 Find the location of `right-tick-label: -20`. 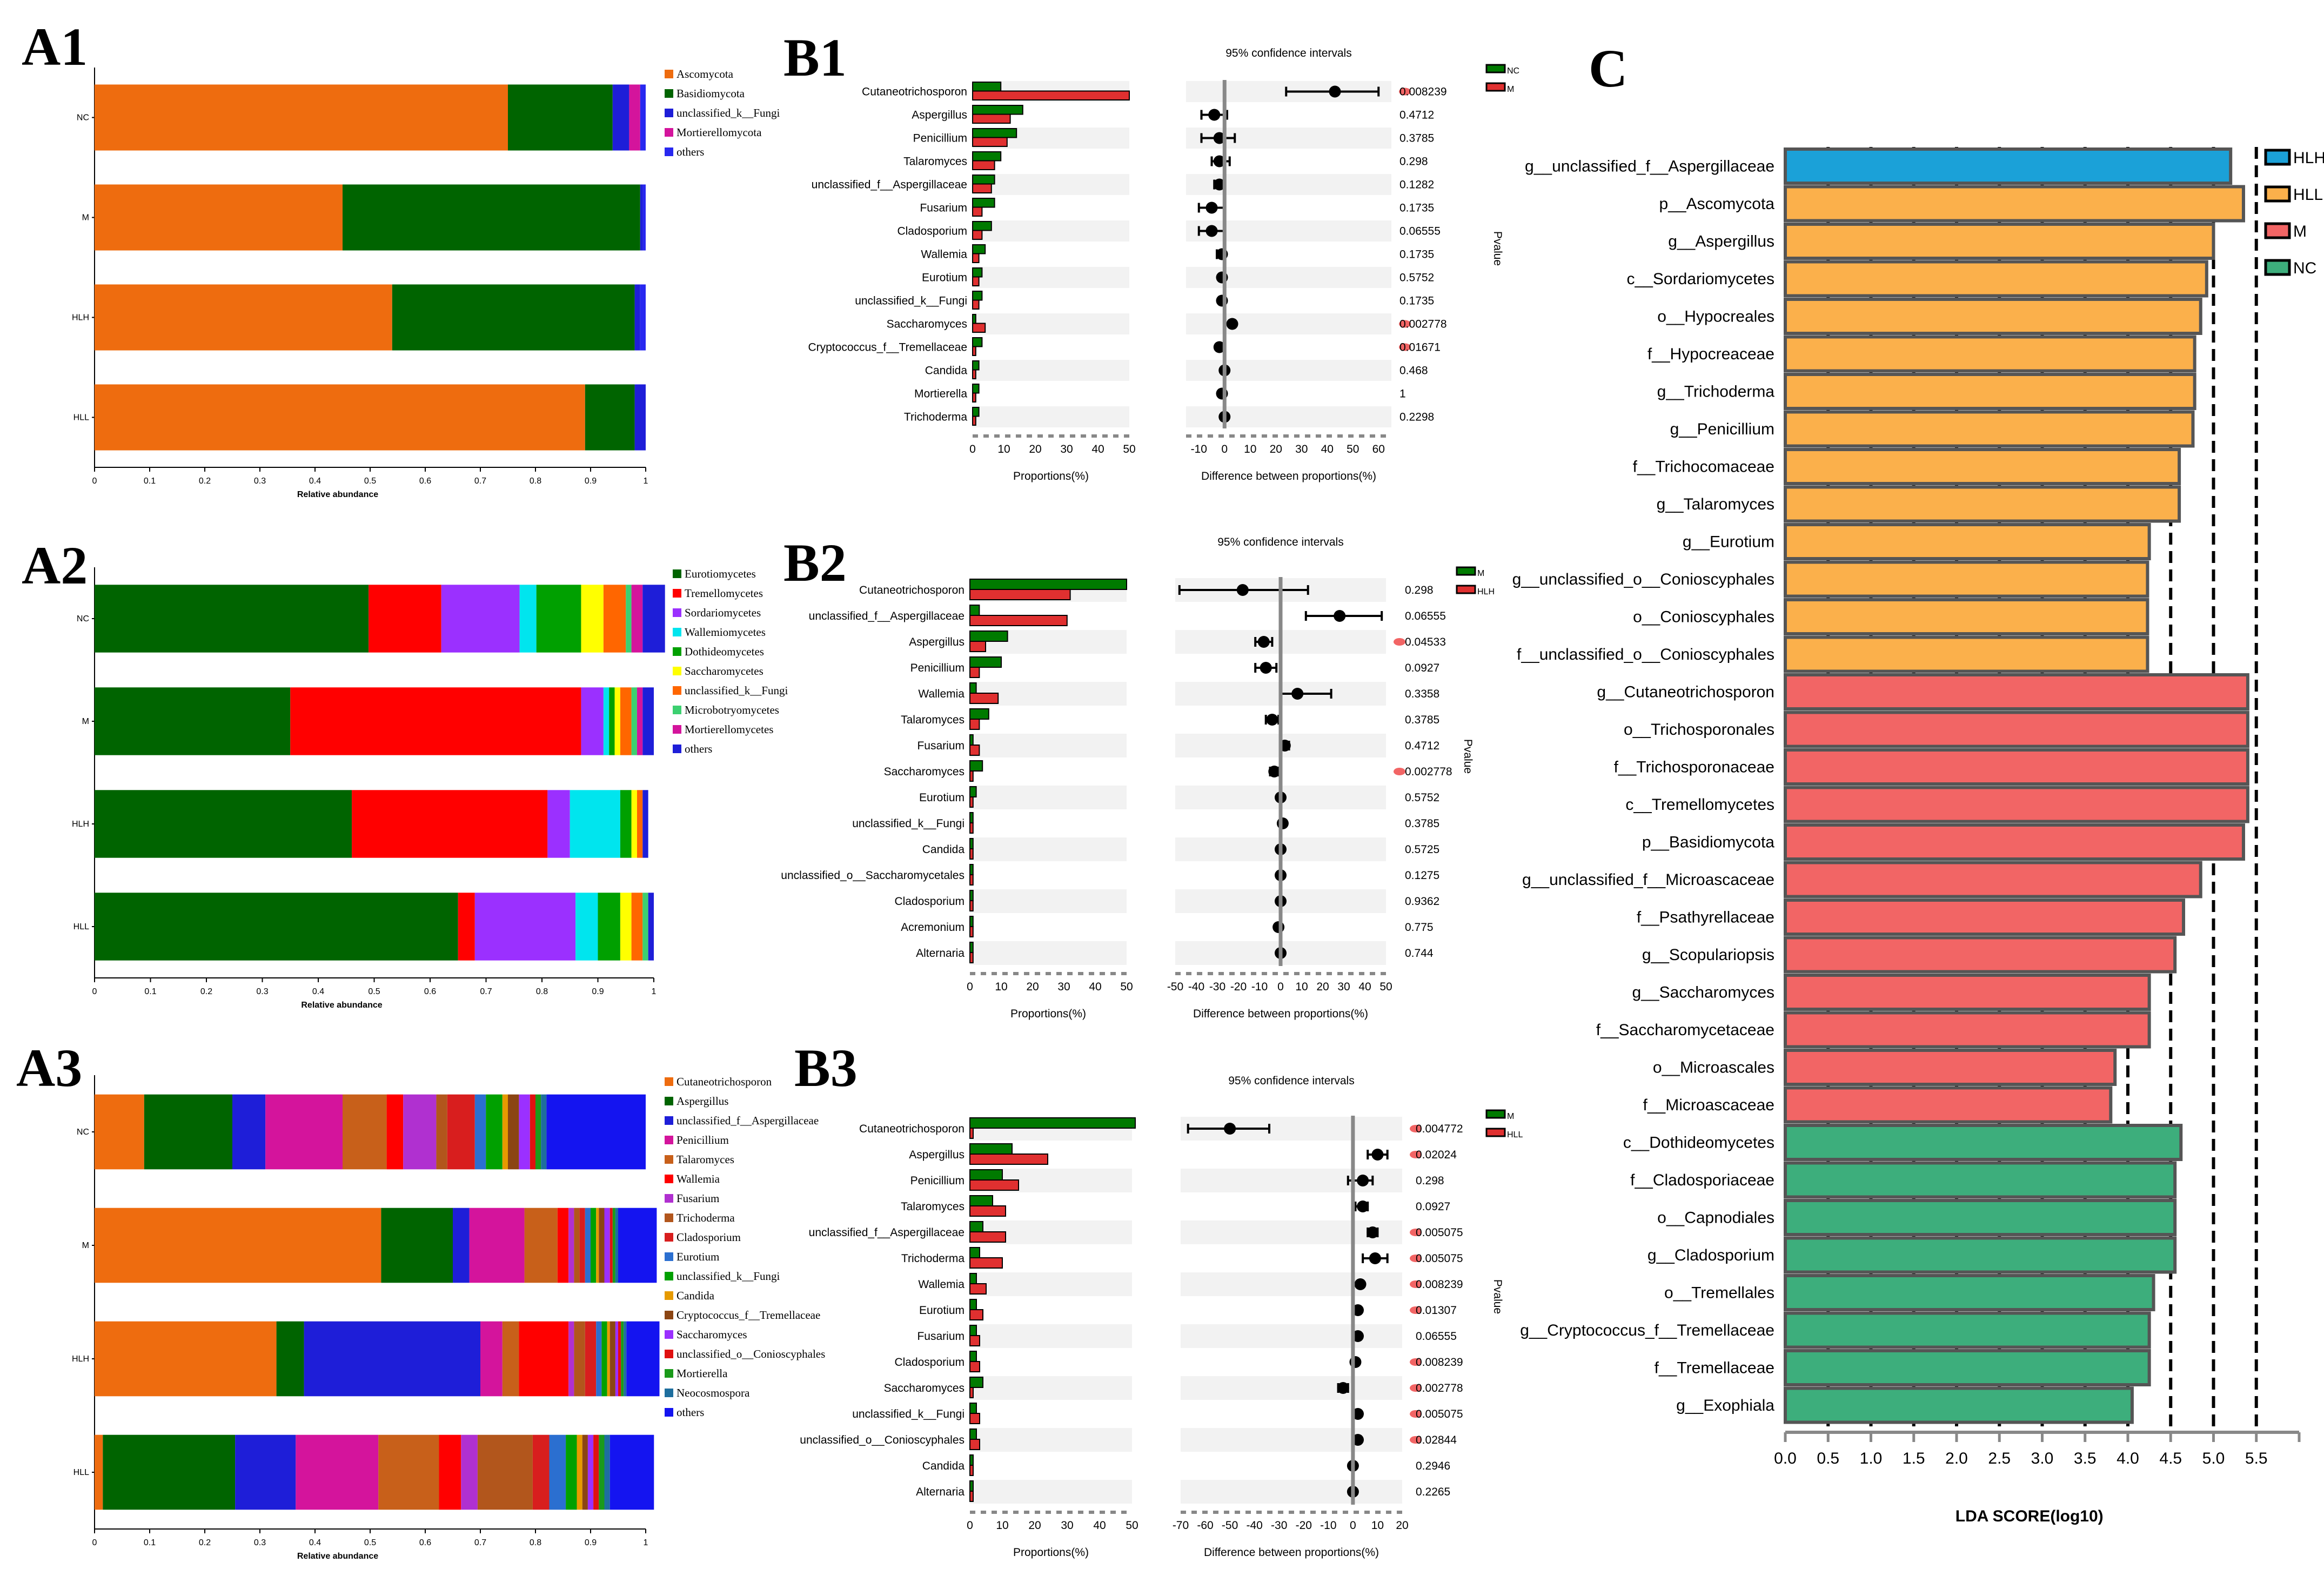

right-tick-label: -20 is located at coordinates (1238, 987).